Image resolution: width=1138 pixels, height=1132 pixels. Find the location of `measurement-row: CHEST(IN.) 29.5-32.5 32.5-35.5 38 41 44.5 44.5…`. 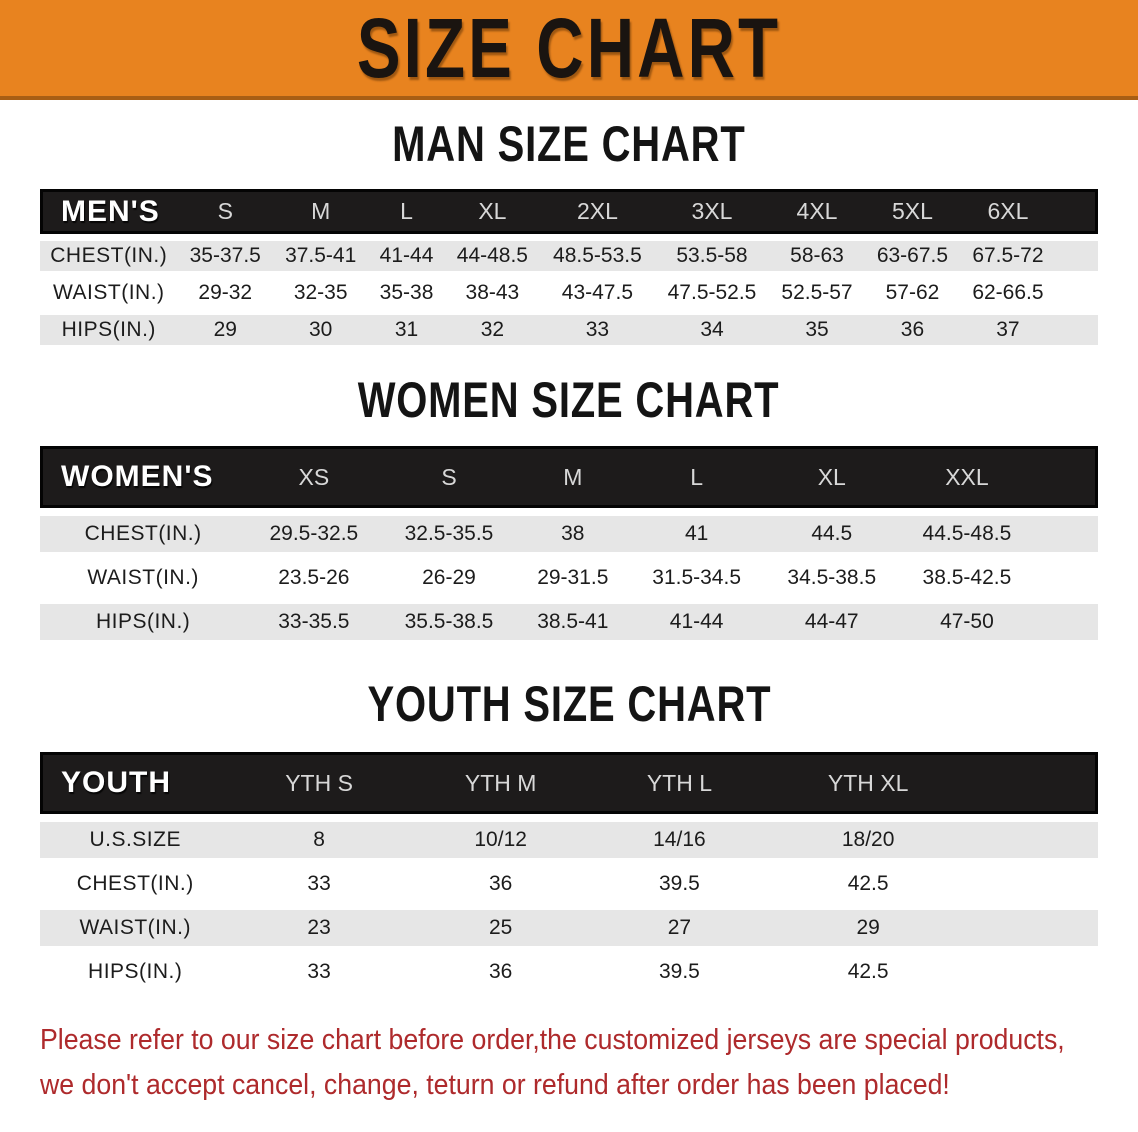

measurement-row: CHEST(IN.) 29.5-32.5 32.5-35.5 38 41 44.5 44.5… is located at coordinates (569, 534).